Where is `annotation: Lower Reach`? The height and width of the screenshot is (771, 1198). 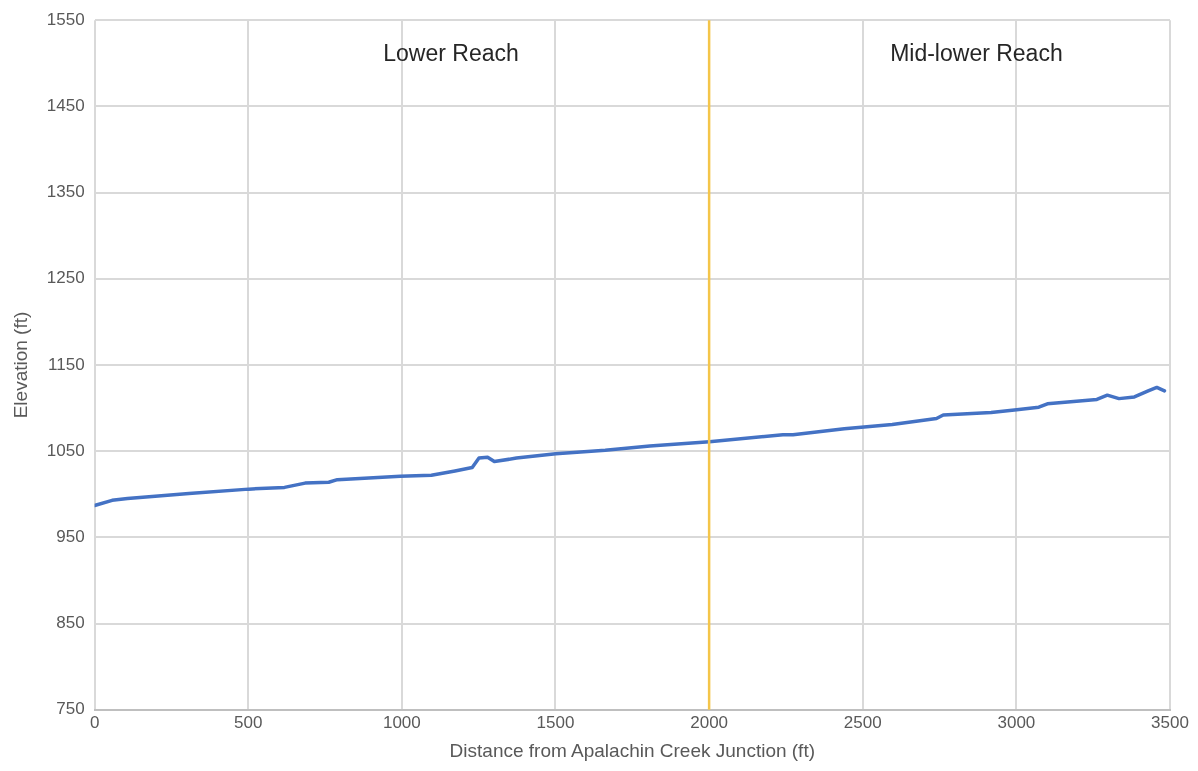
annotation: Lower Reach is located at coordinates (451, 52).